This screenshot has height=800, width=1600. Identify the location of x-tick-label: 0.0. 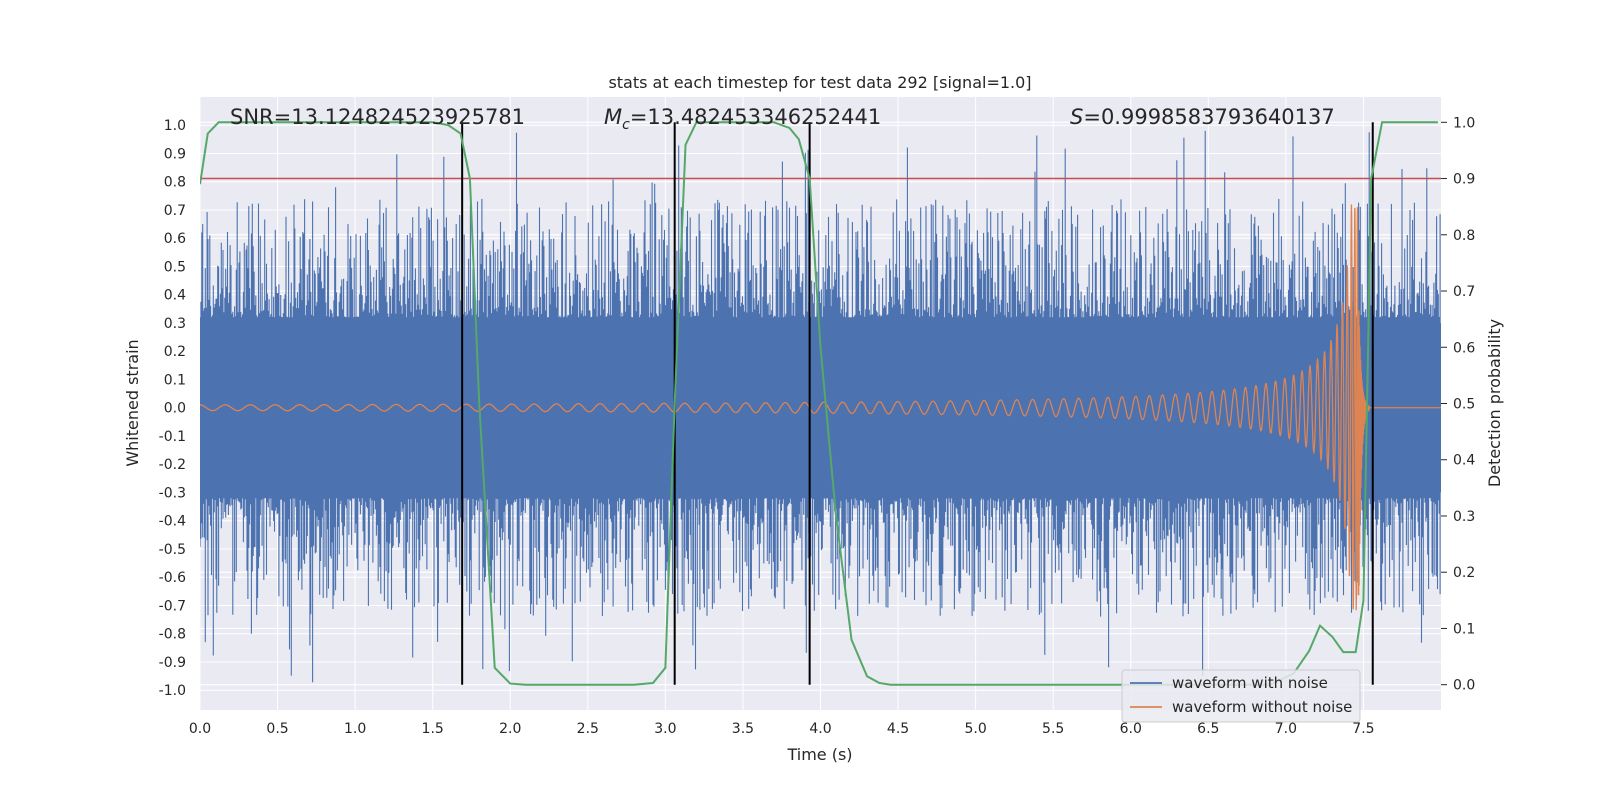
(200, 729).